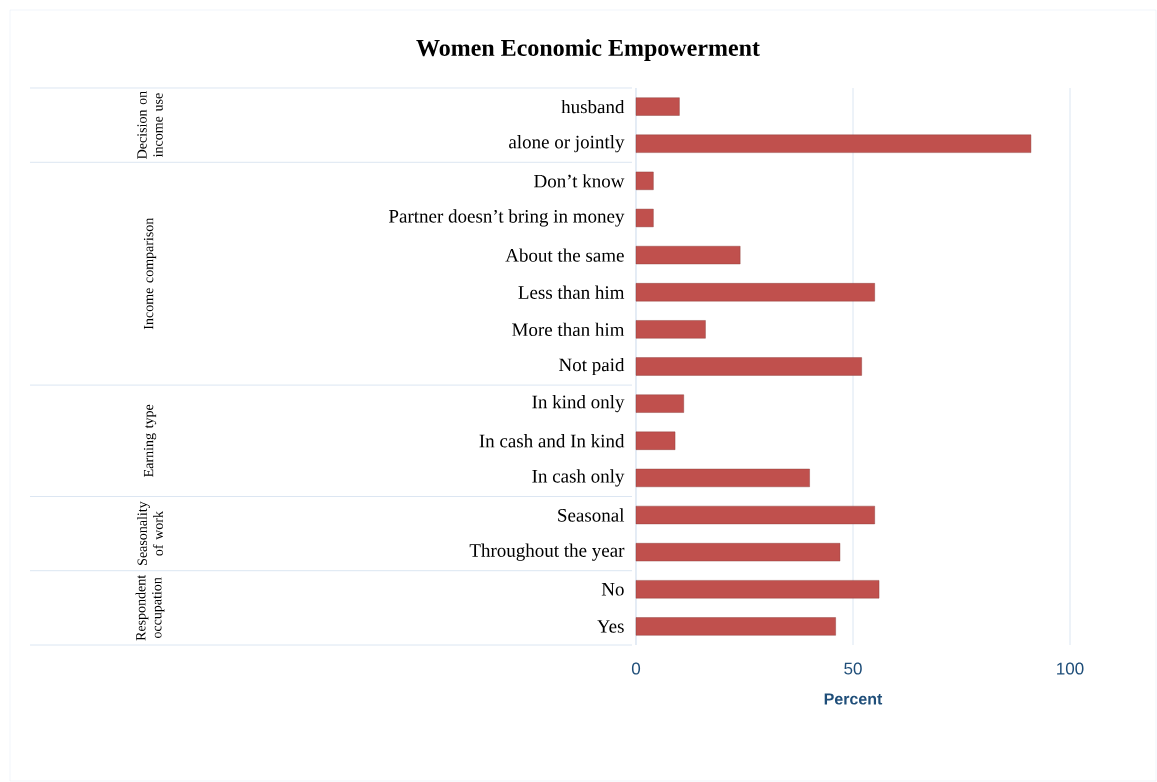 This screenshot has width=1157, height=782. Describe the element at coordinates (593, 106) in the screenshot. I see `y-tick-label: husband` at that location.